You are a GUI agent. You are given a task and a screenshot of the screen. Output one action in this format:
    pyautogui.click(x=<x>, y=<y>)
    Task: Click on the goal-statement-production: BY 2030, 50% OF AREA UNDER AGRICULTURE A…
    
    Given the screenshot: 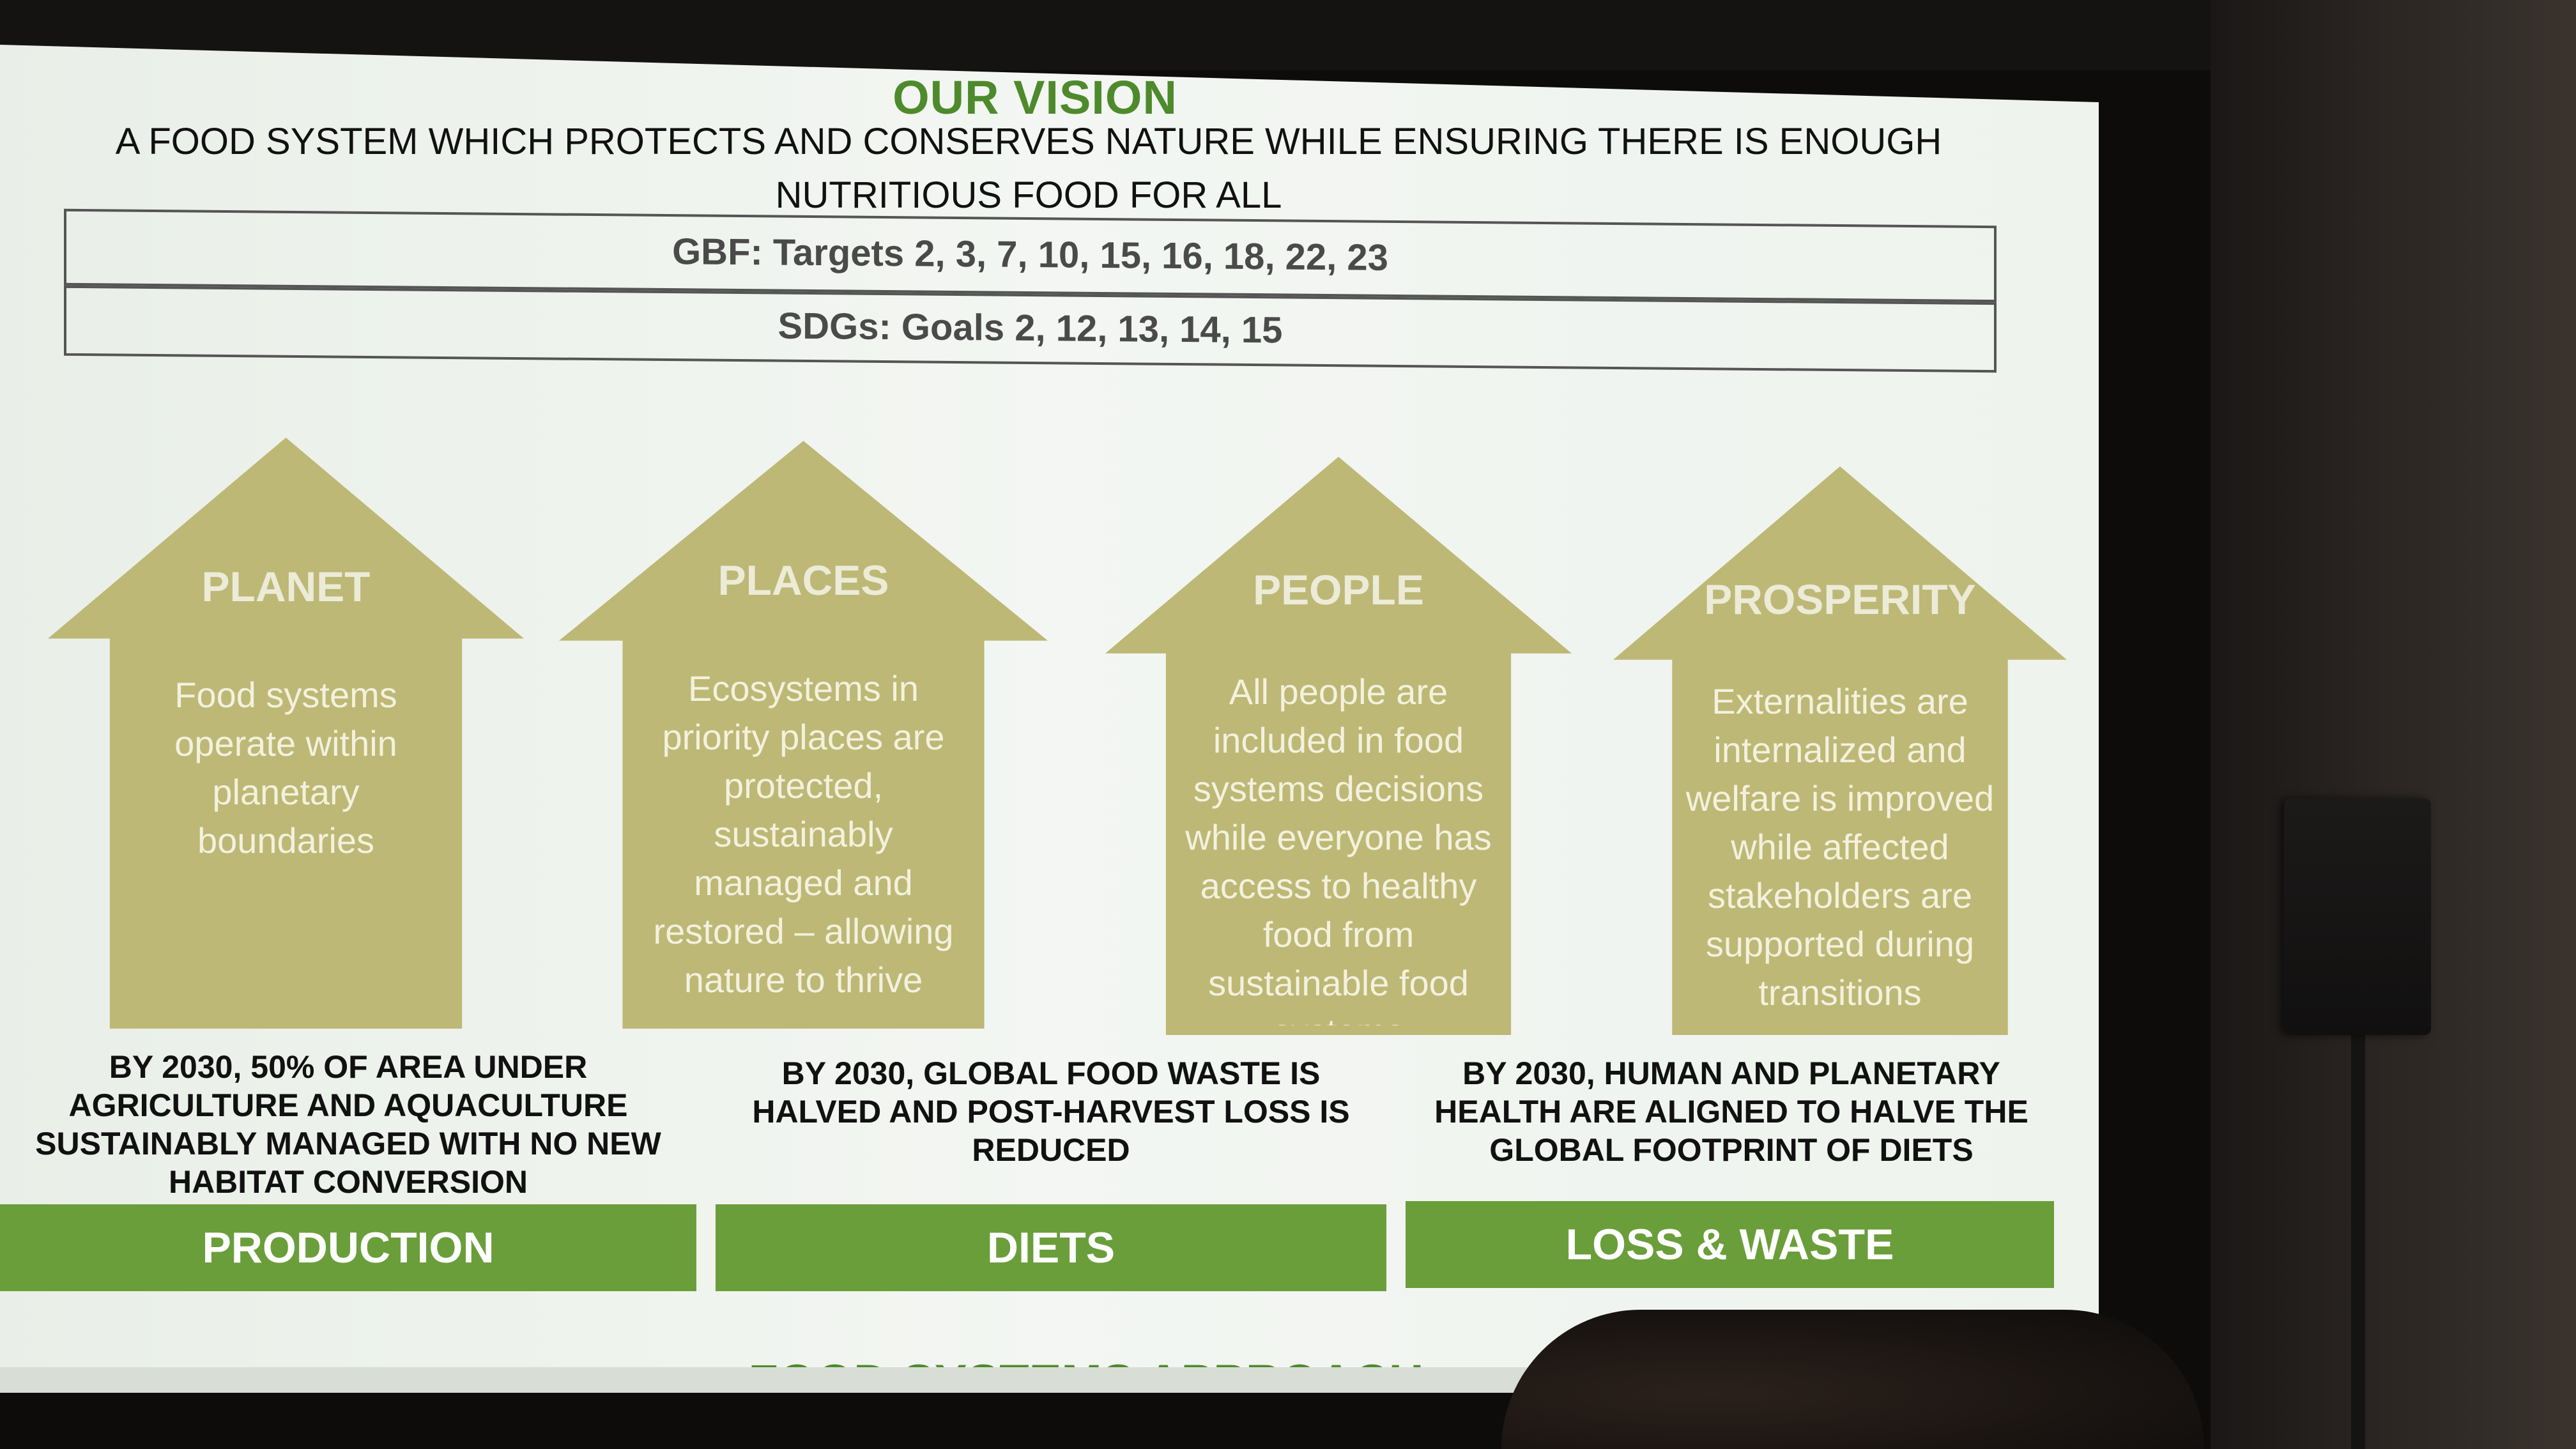 What is the action you would take?
    pyautogui.click(x=348, y=1124)
    